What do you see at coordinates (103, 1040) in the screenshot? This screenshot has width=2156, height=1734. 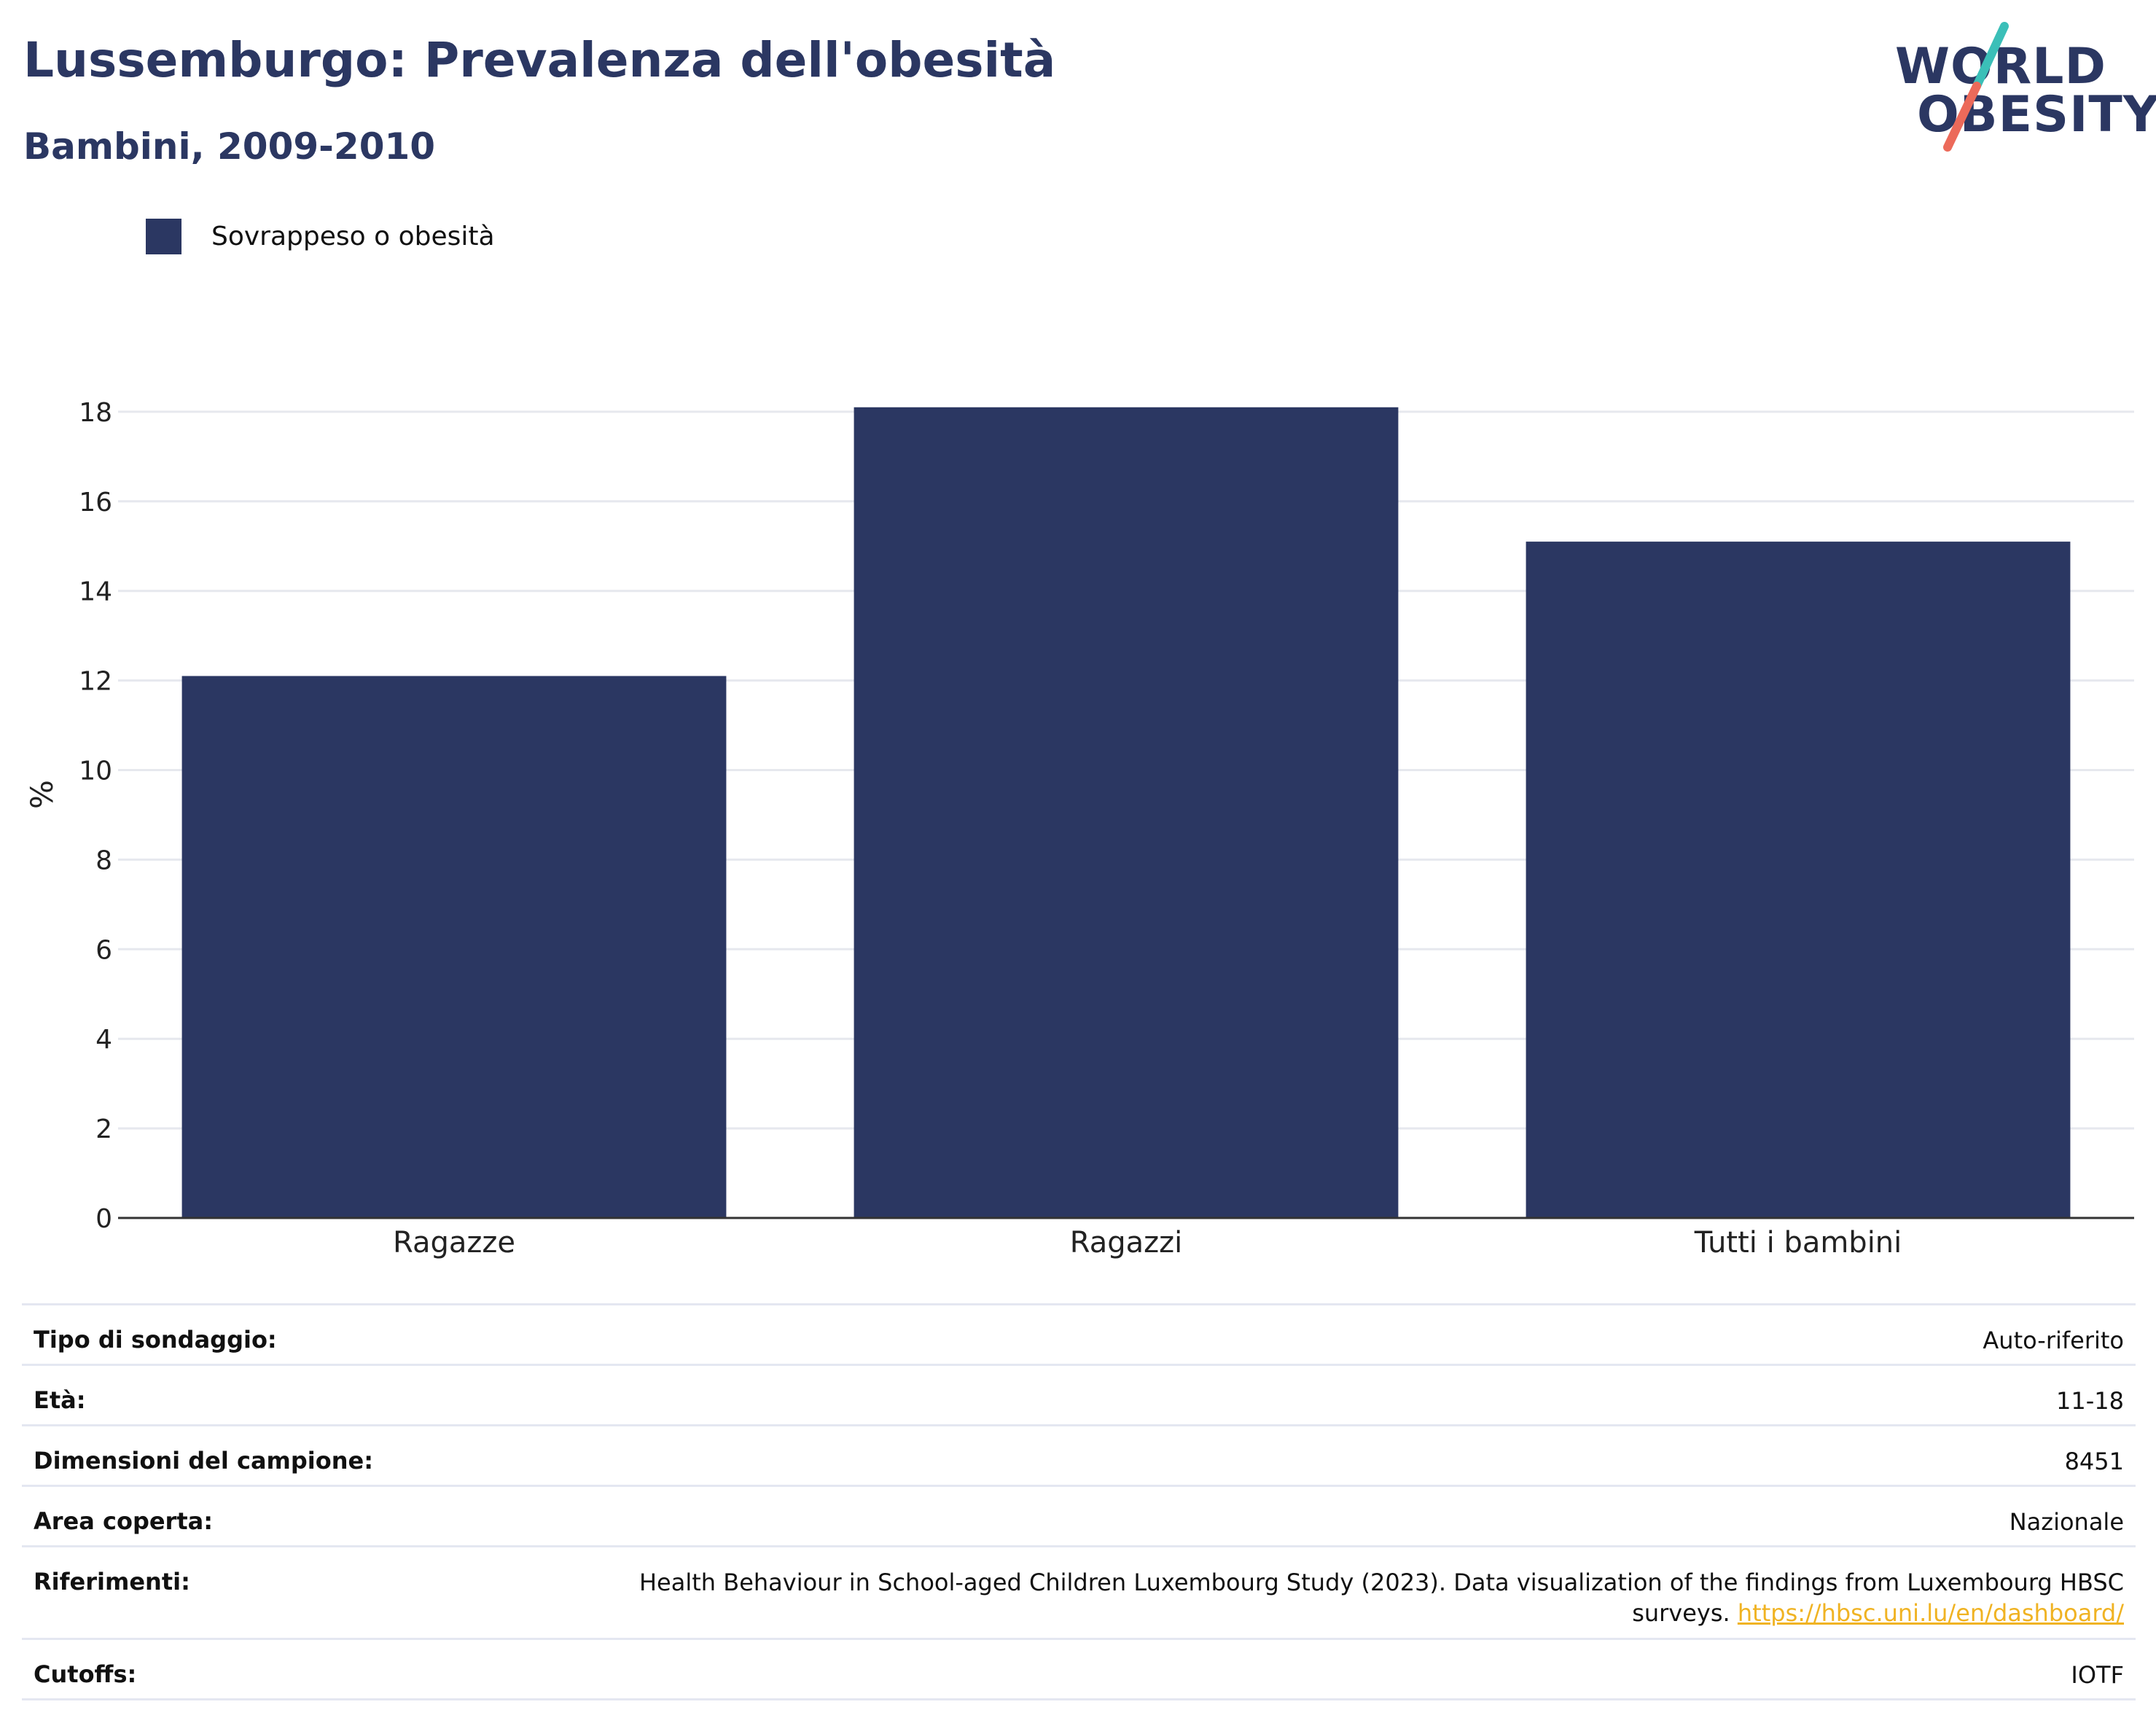 I see `y-tick-label: 4` at bounding box center [103, 1040].